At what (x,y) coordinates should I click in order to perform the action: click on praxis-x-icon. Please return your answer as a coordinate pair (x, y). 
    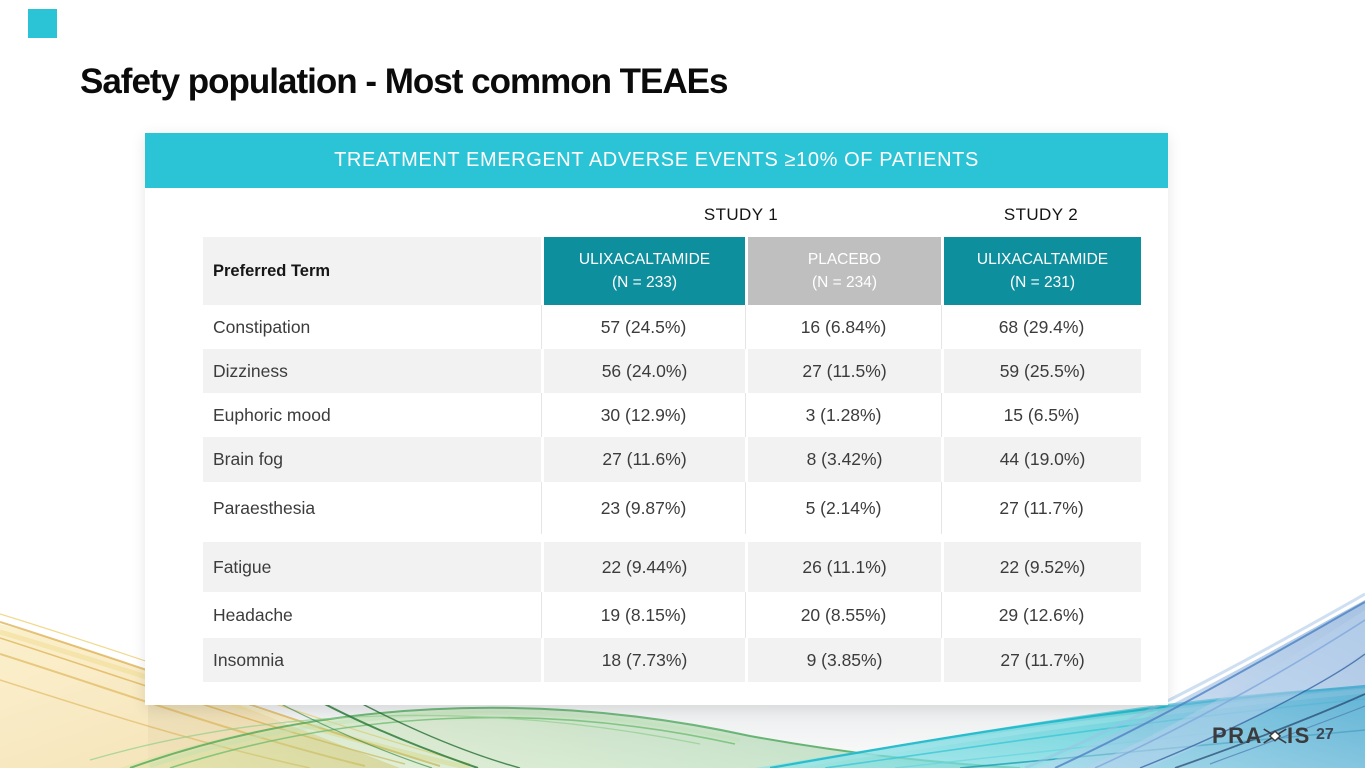
    Looking at the image, I should click on (1275, 736).